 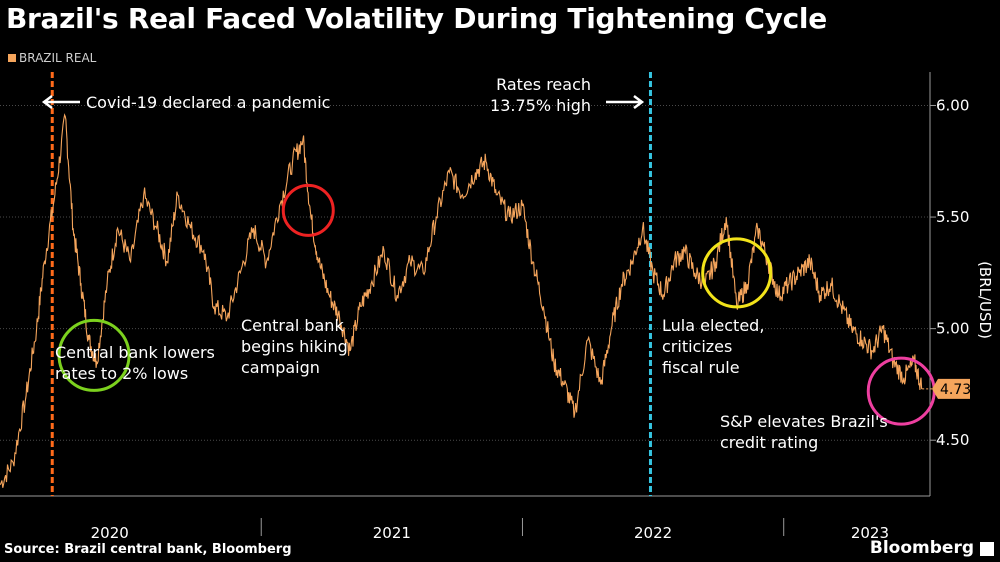 I want to click on y-axis-label: (BRL/USD), so click(x=985, y=300).